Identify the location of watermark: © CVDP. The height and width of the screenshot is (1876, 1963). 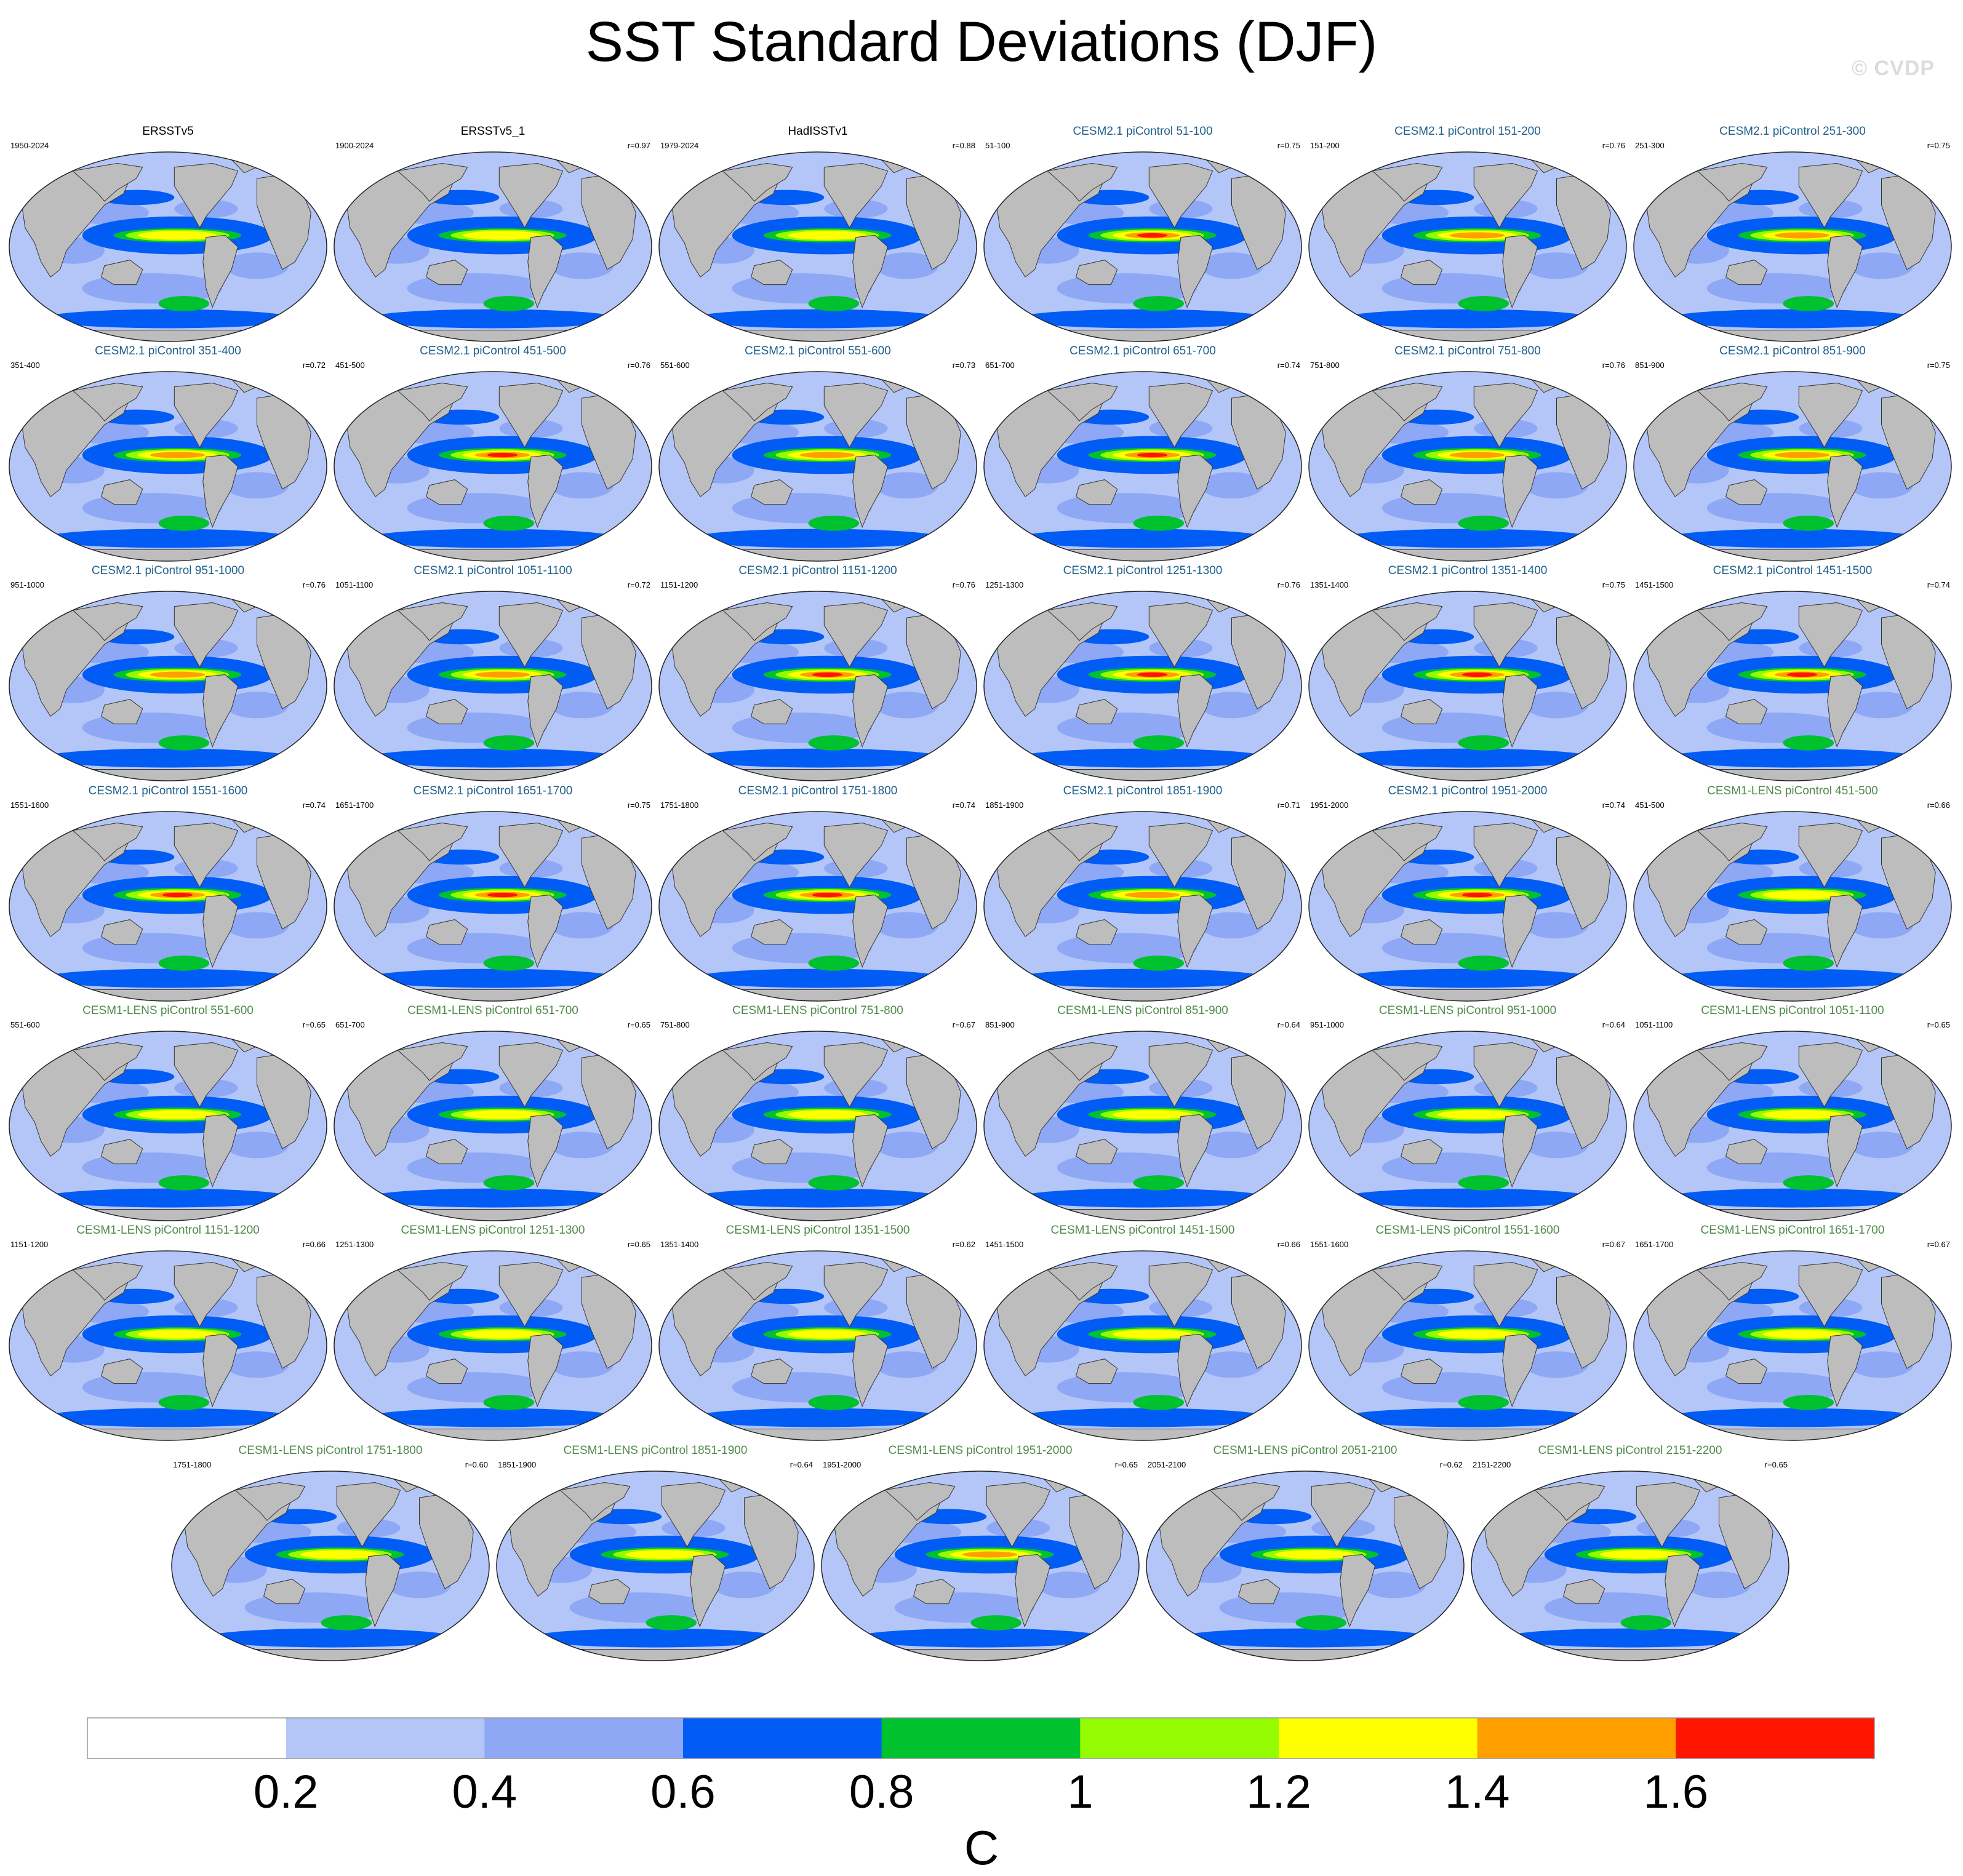
(1893, 68).